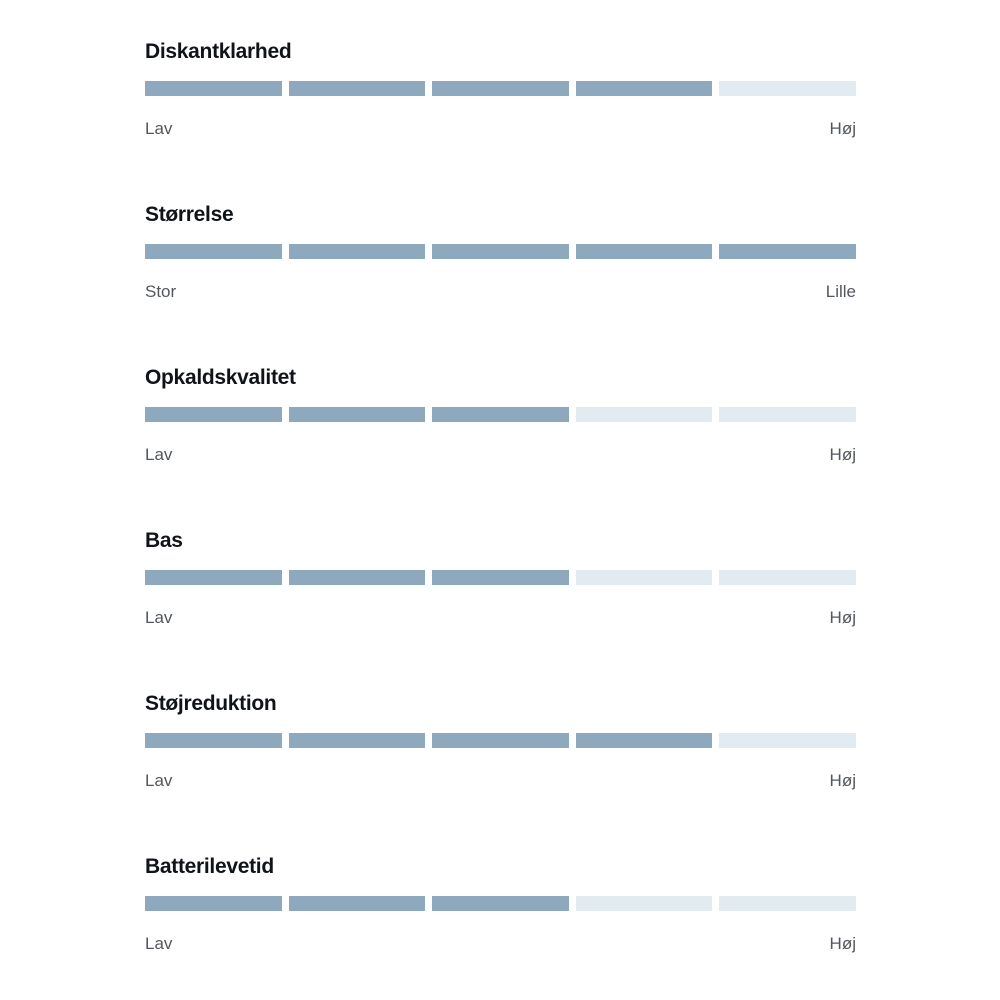 This screenshot has height=1000, width=1000. Describe the element at coordinates (161, 291) in the screenshot. I see `rating-label-low: Stor` at that location.